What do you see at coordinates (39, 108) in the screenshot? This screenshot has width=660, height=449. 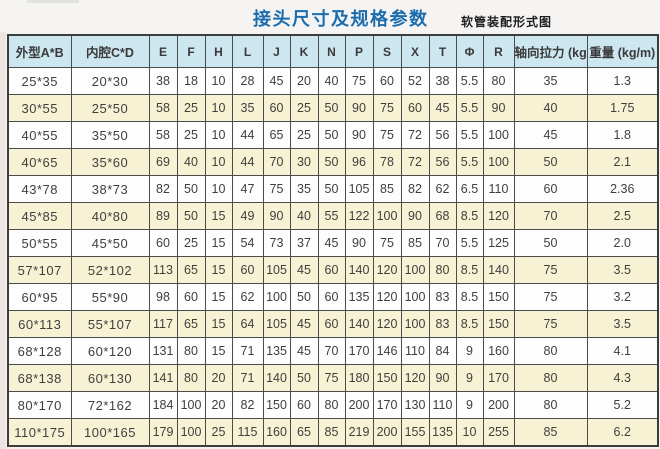 I see `table-cell: 30*55` at bounding box center [39, 108].